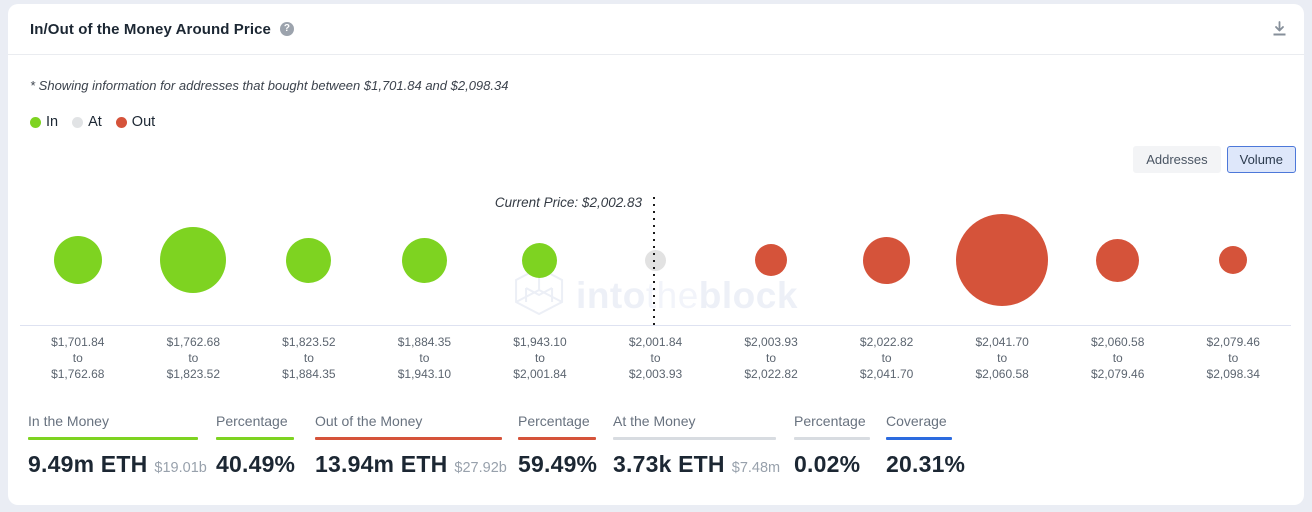 The image size is (1312, 512). What do you see at coordinates (68, 421) in the screenshot?
I see `stat-label: In the Money` at bounding box center [68, 421].